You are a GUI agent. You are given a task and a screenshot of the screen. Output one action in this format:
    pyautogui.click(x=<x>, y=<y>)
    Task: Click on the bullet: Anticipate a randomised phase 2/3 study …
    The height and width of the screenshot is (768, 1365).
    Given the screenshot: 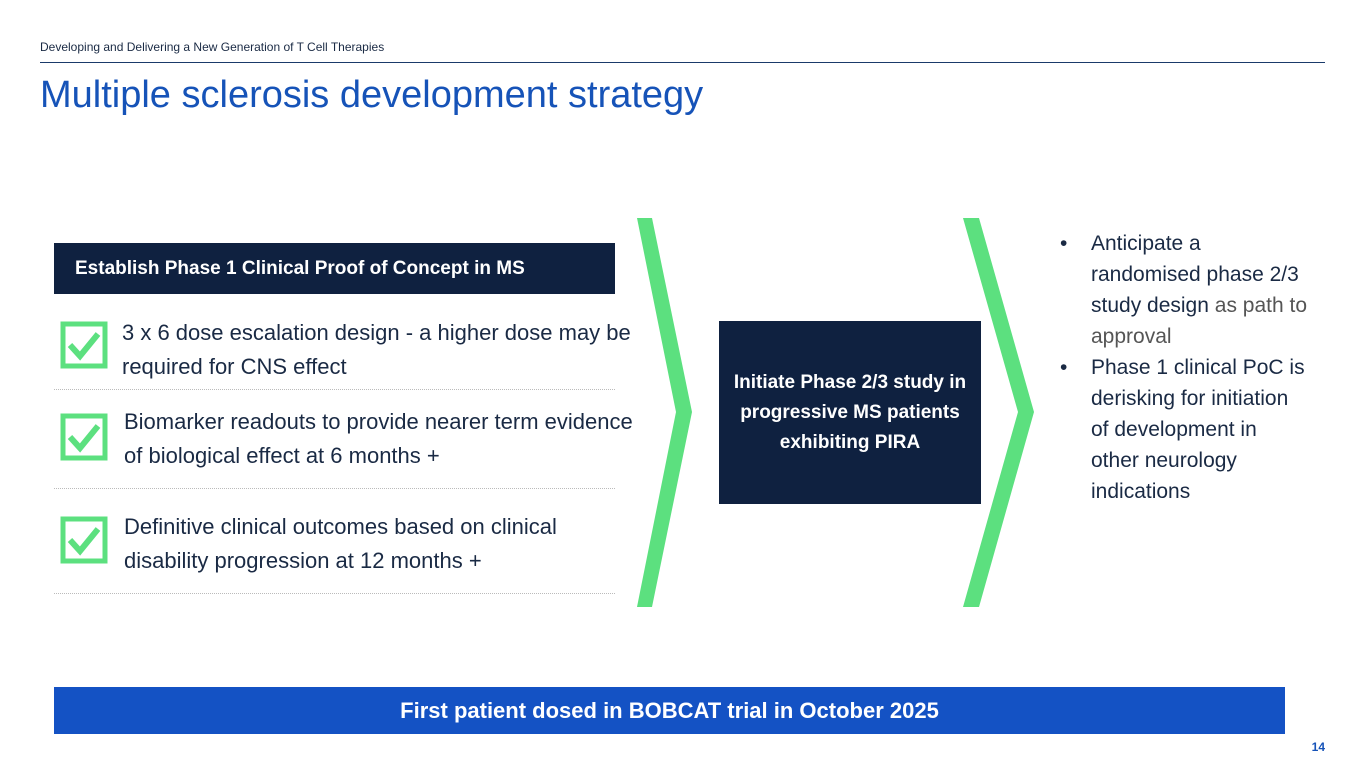 What is the action you would take?
    pyautogui.click(x=1183, y=290)
    